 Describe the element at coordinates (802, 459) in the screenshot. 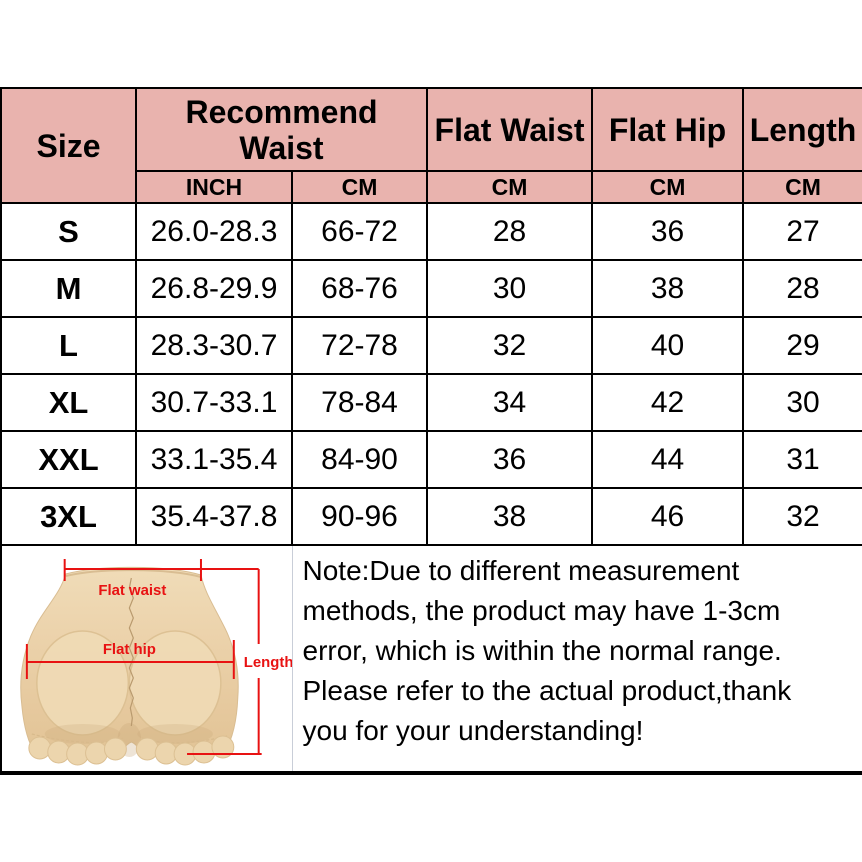

I see `cell-length: 31` at that location.